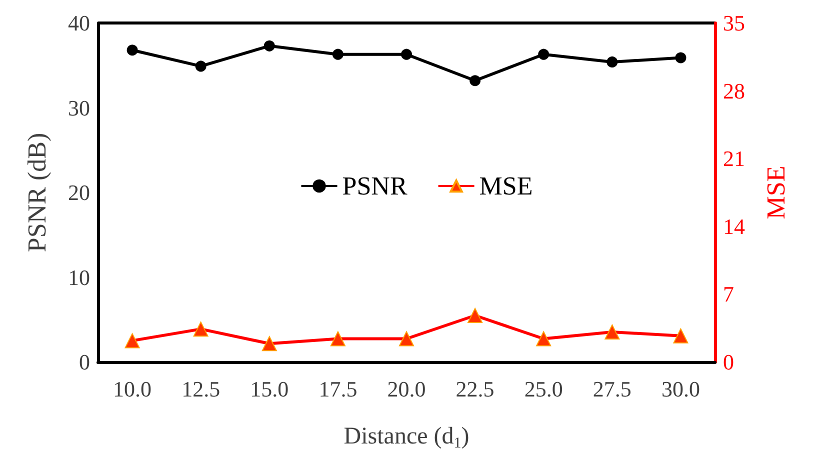 This screenshot has width=833, height=476. I want to click on x-tick-label: 20.0, so click(406, 389).